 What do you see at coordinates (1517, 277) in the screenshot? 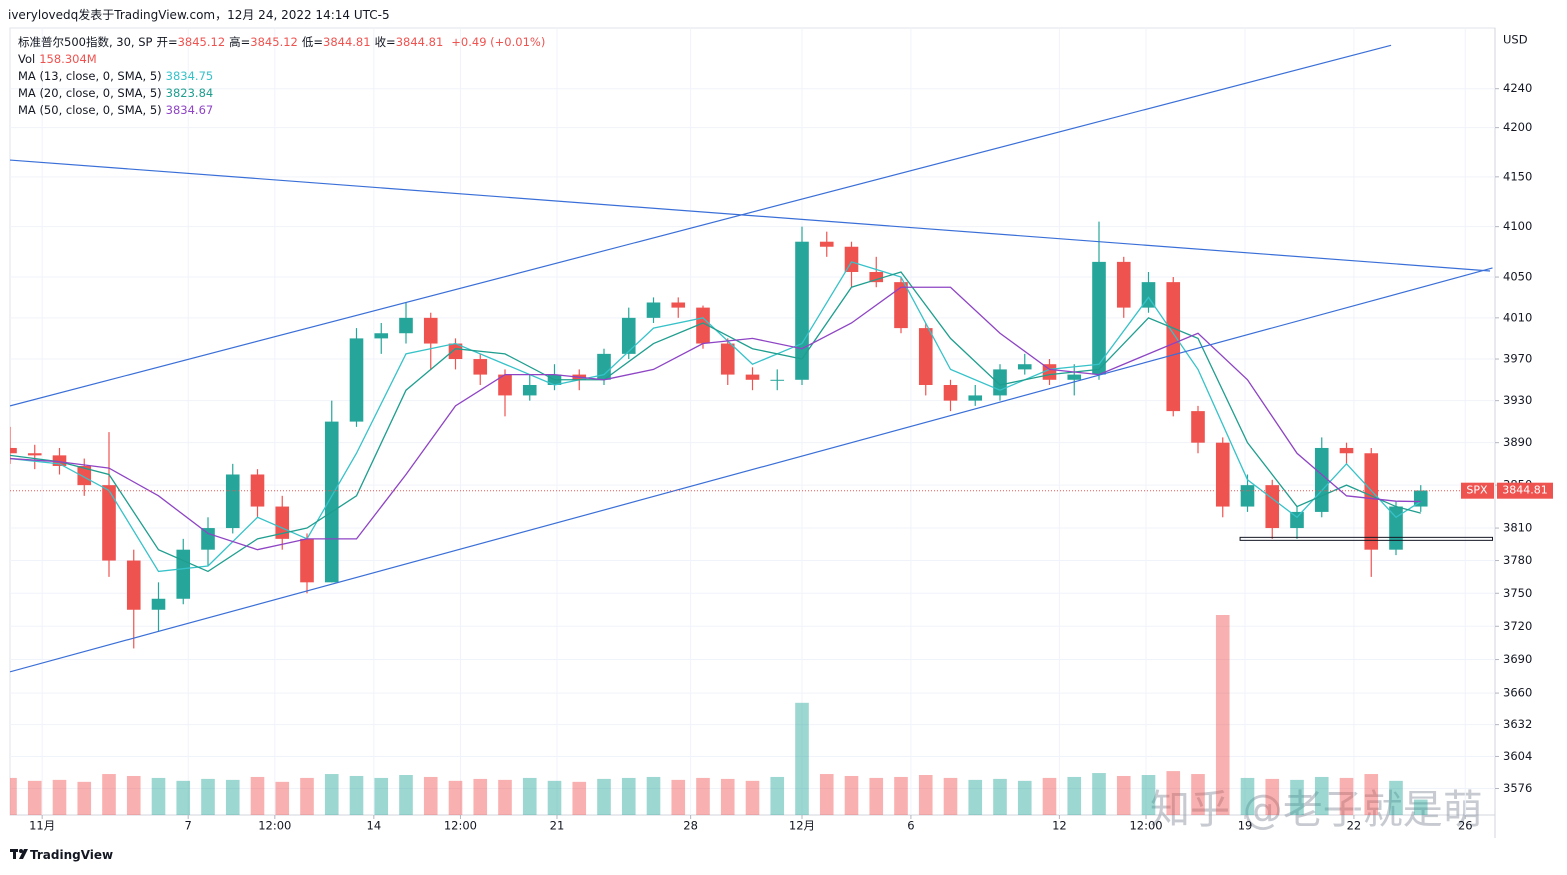
I see `y-tick-label: 4050` at bounding box center [1517, 277].